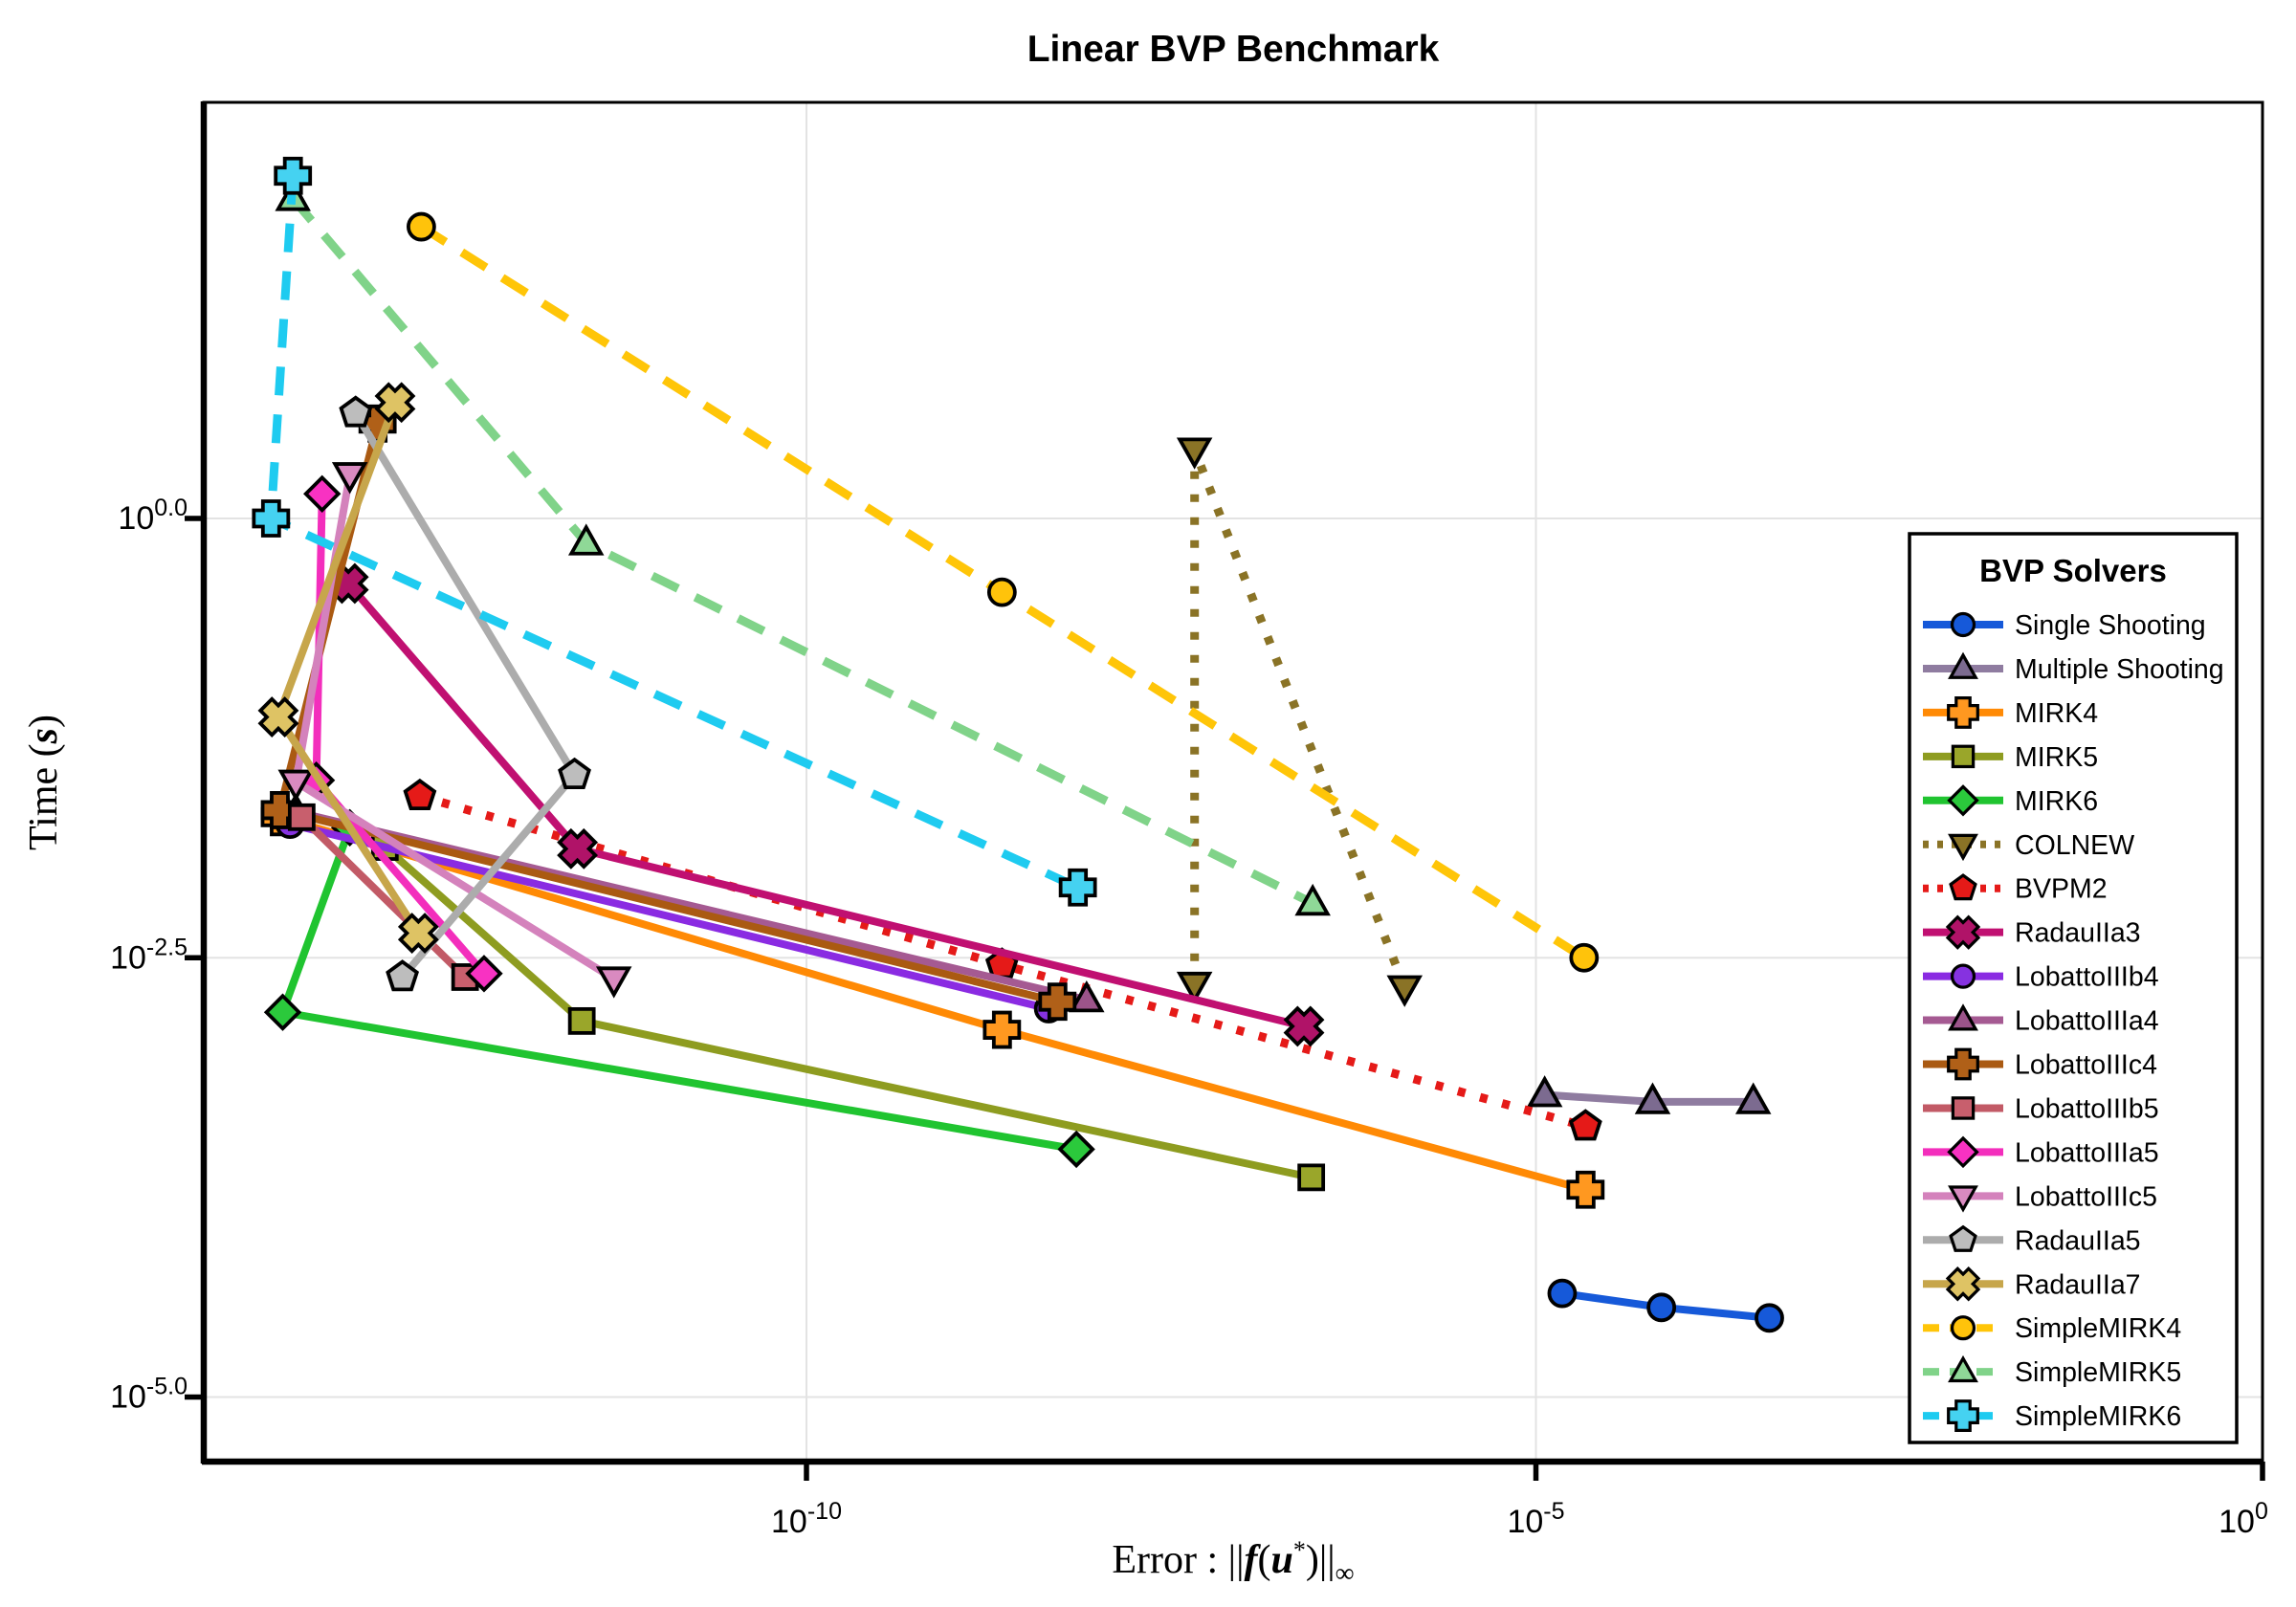 The width and height of the screenshot is (2296, 1607). What do you see at coordinates (1300, 722) in the screenshot?
I see `series-colnew` at bounding box center [1300, 722].